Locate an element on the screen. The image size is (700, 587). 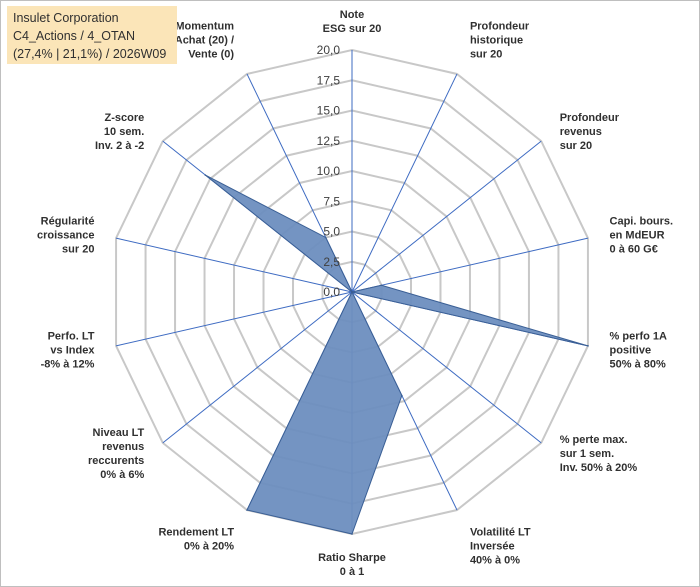
axis-label: Note ESG sur 20 is located at coordinates (352, 22).